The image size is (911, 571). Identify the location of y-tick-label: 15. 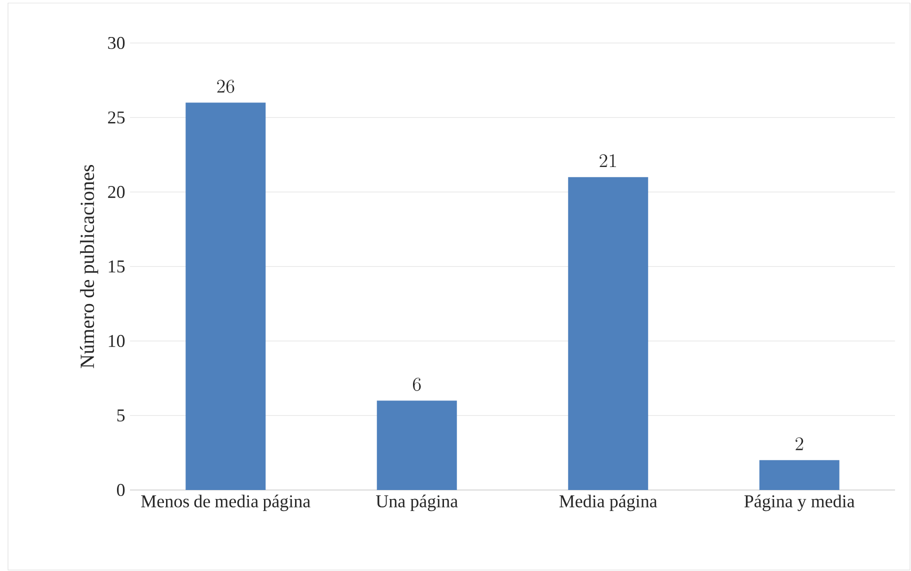
(116, 266).